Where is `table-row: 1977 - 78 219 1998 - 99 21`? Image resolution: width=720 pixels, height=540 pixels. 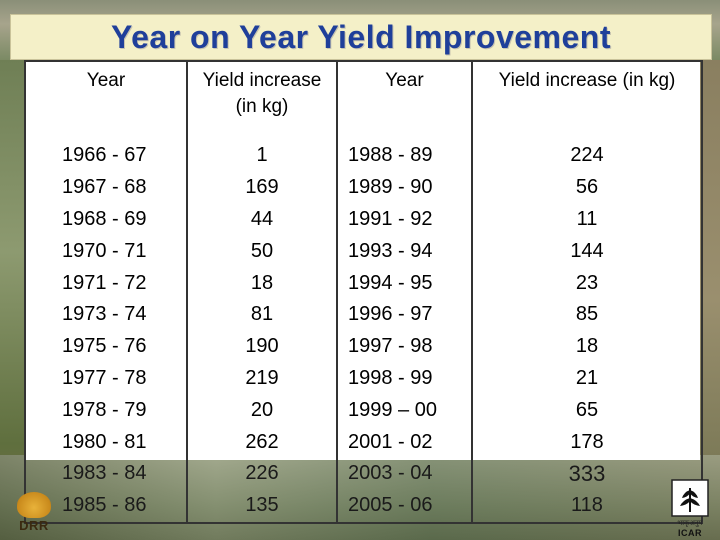
table-row: 1977 - 78 219 1998 - 99 21 is located at coordinates (363, 378).